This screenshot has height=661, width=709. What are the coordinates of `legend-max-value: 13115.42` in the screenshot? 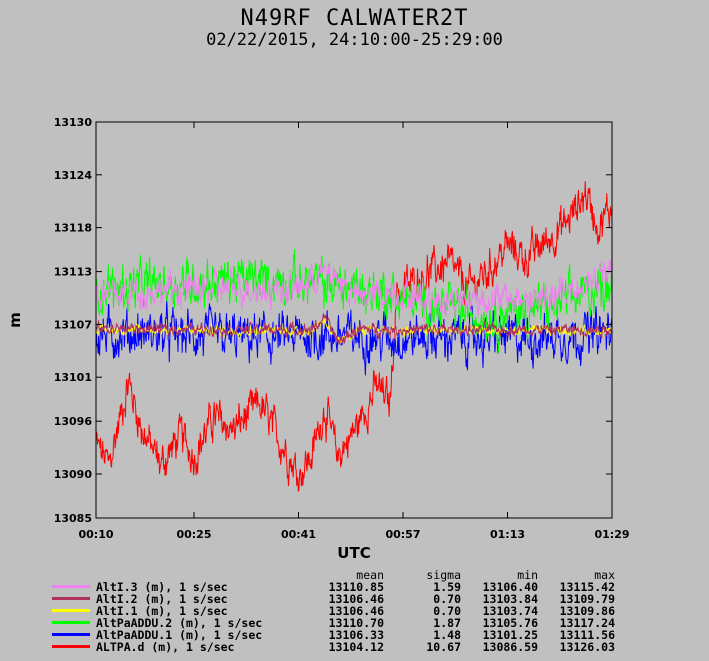 It's located at (587, 587).